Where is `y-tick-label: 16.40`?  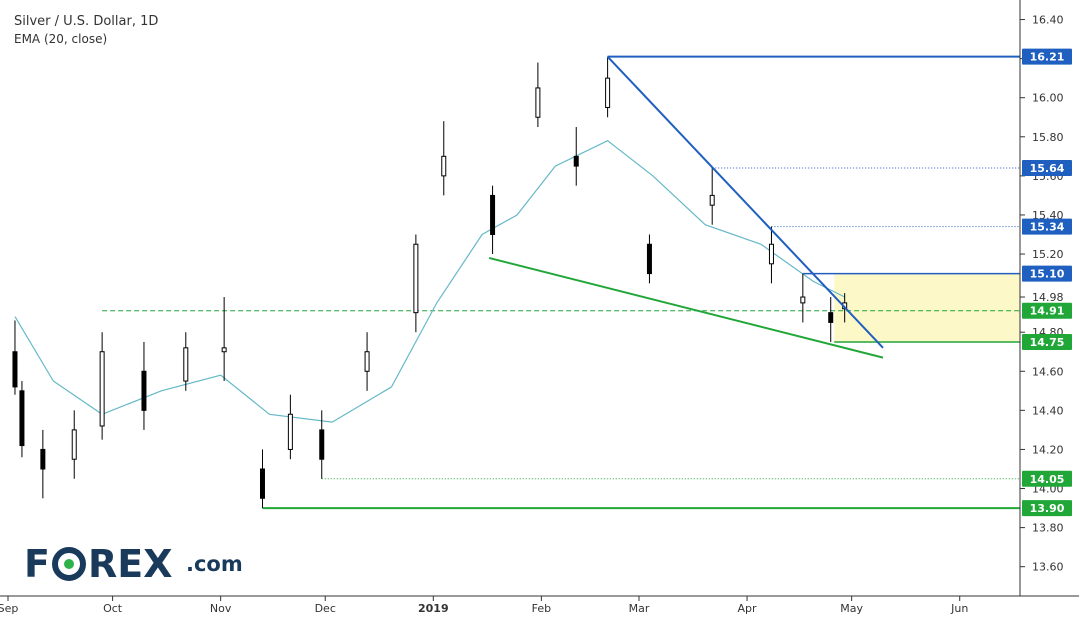 y-tick-label: 16.40 is located at coordinates (1048, 20).